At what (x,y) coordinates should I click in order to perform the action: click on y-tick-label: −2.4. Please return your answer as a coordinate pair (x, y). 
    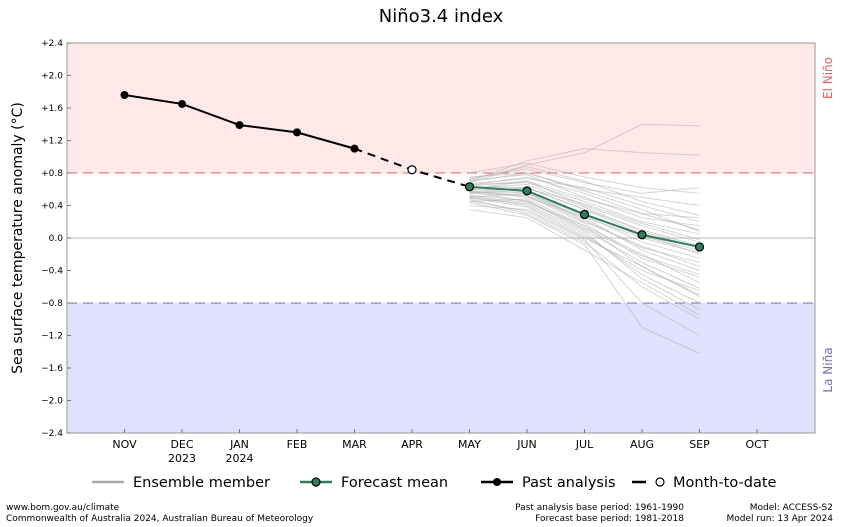
    Looking at the image, I should click on (52, 434).